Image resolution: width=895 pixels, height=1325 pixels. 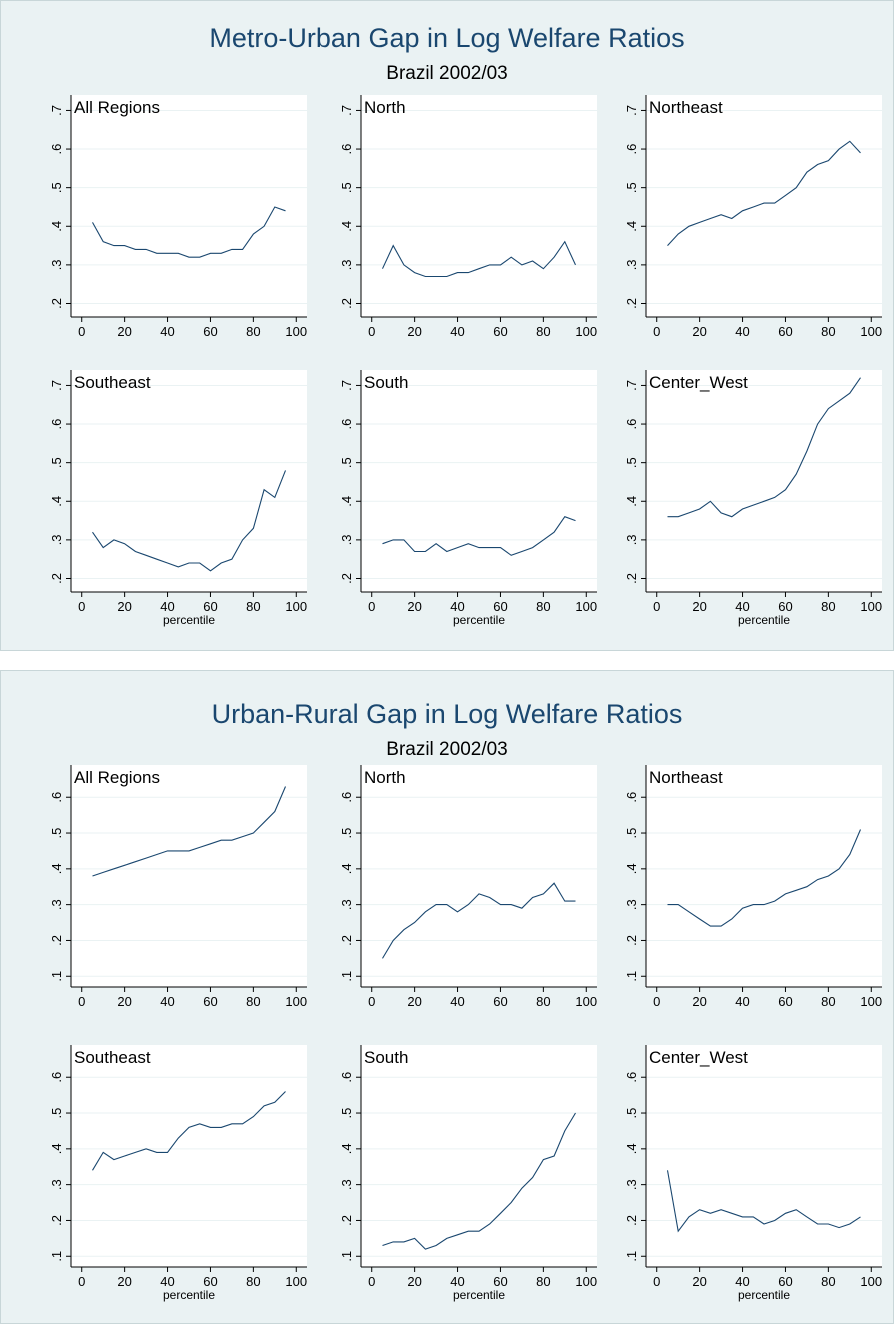 I want to click on panel-title: North, so click(x=385, y=107).